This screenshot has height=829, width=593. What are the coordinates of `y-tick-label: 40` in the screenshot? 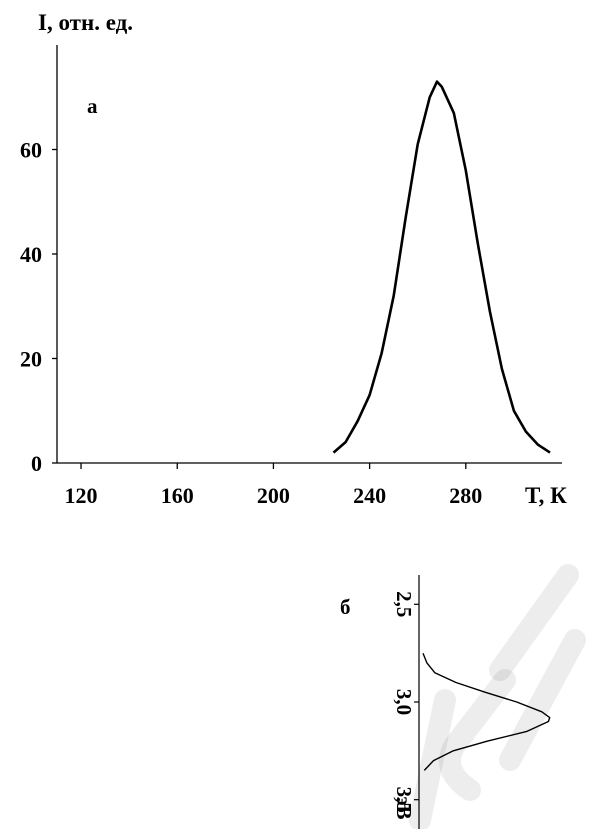 It's located at (31, 254).